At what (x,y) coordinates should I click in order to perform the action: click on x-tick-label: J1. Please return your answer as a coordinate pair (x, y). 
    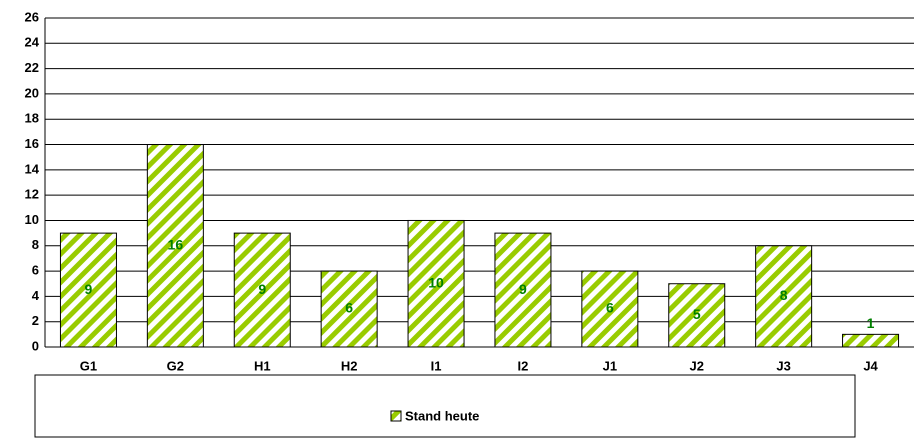
    Looking at the image, I should click on (610, 365).